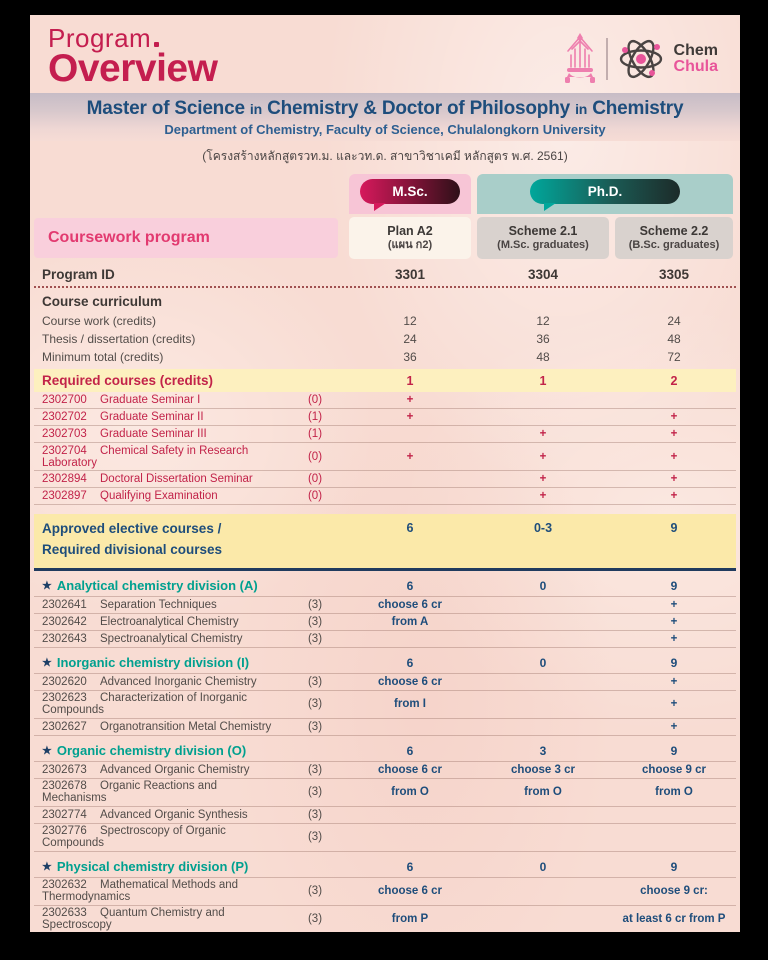  Describe the element at coordinates (606, 59) in the screenshot. I see `logo-divider` at that location.